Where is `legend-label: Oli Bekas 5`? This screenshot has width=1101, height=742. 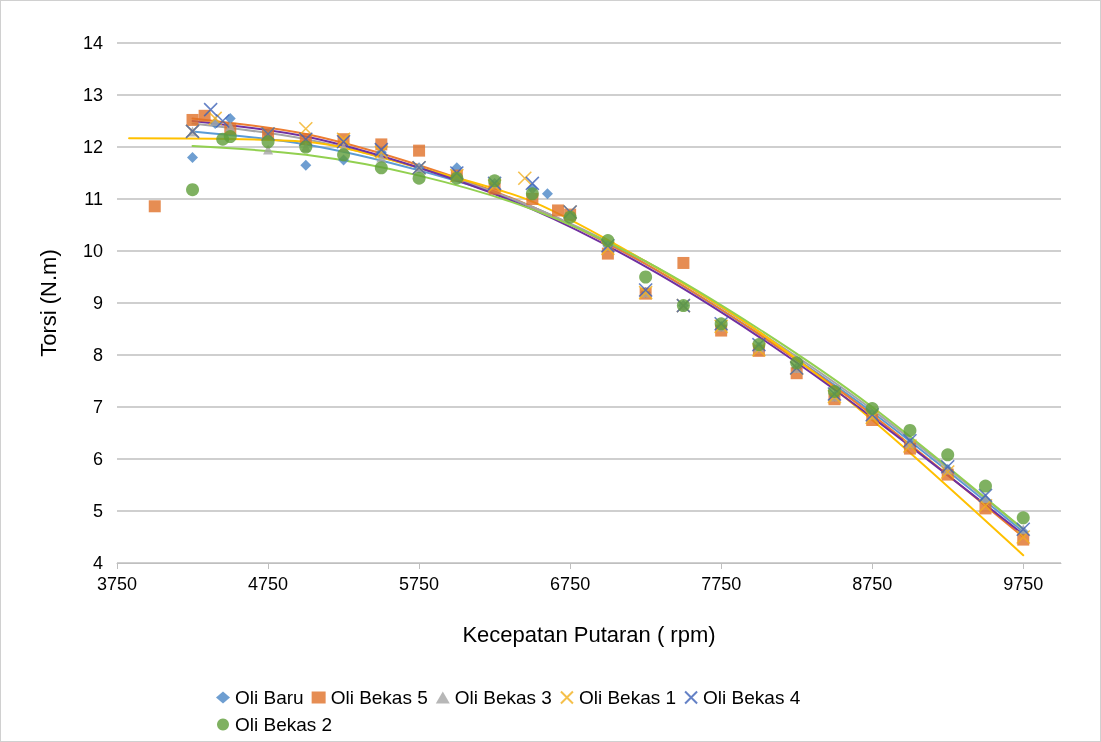
legend-label: Oli Bekas 5 is located at coordinates (379, 697).